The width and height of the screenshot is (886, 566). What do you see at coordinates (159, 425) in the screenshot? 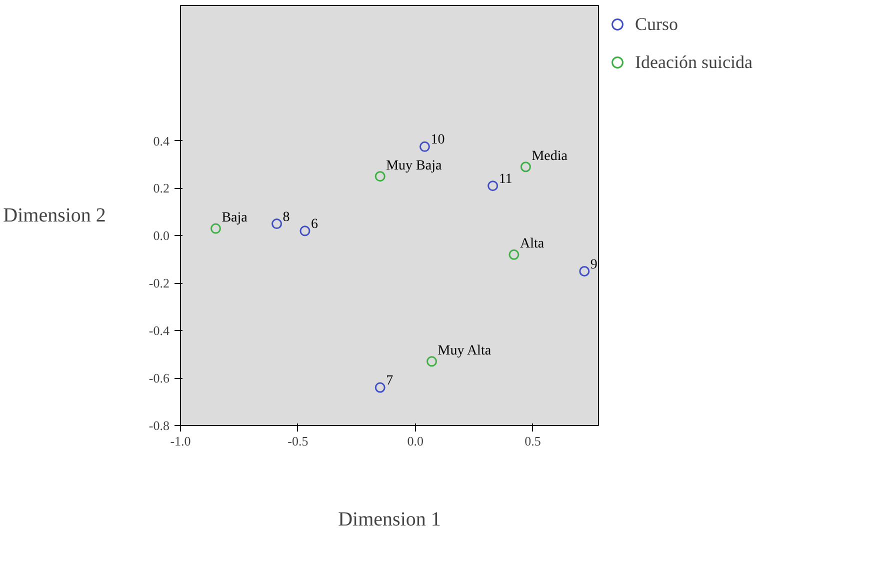
I see `y-tick-label: -0.8` at bounding box center [159, 425].